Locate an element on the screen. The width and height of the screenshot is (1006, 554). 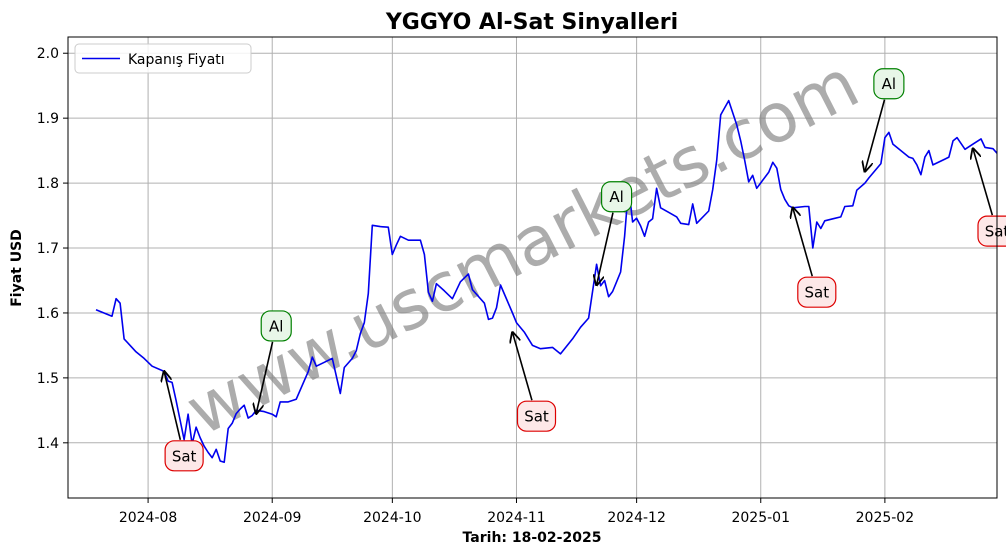
x-tick-label: 2024-11 is located at coordinates (516, 518).